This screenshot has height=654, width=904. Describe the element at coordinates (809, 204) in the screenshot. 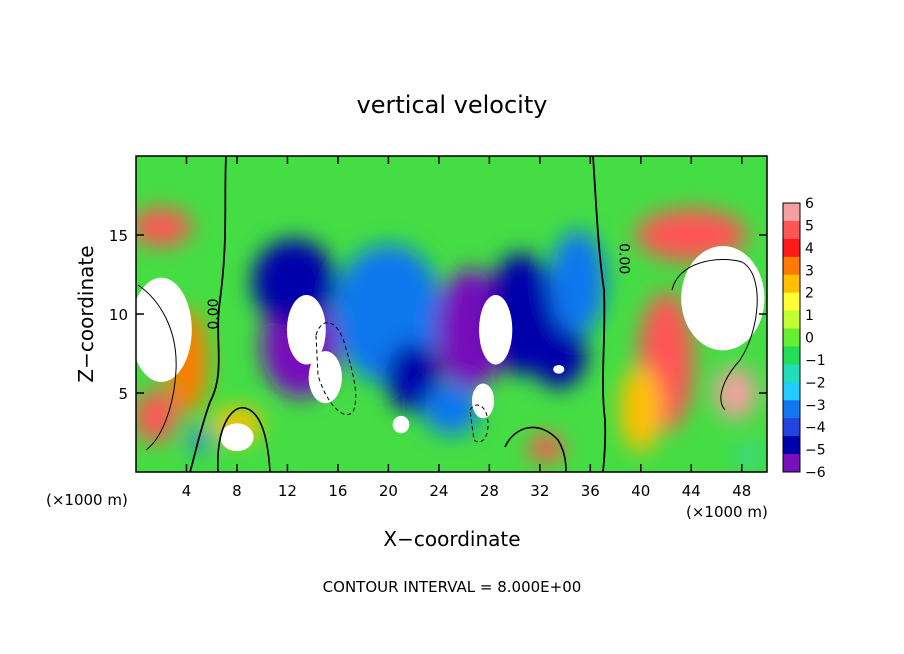

I see `colorbar-tick-label: 6` at that location.